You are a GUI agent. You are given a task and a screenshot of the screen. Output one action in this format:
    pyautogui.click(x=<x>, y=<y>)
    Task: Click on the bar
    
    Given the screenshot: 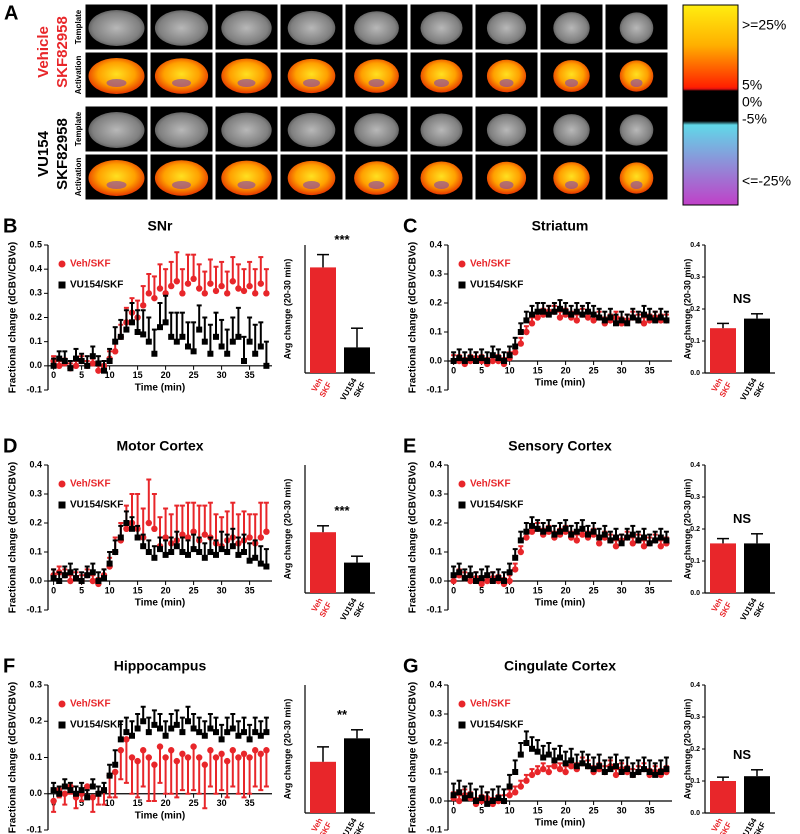 What is the action you would take?
    pyautogui.click(x=757, y=568)
    